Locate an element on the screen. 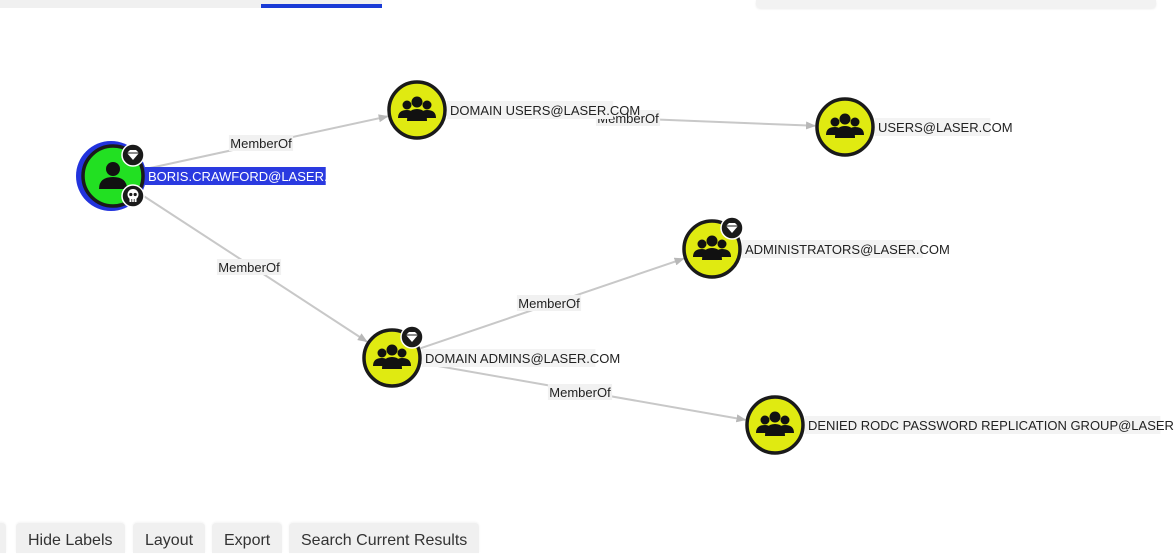  node-label: USERS@LASER.COM is located at coordinates (945, 127).